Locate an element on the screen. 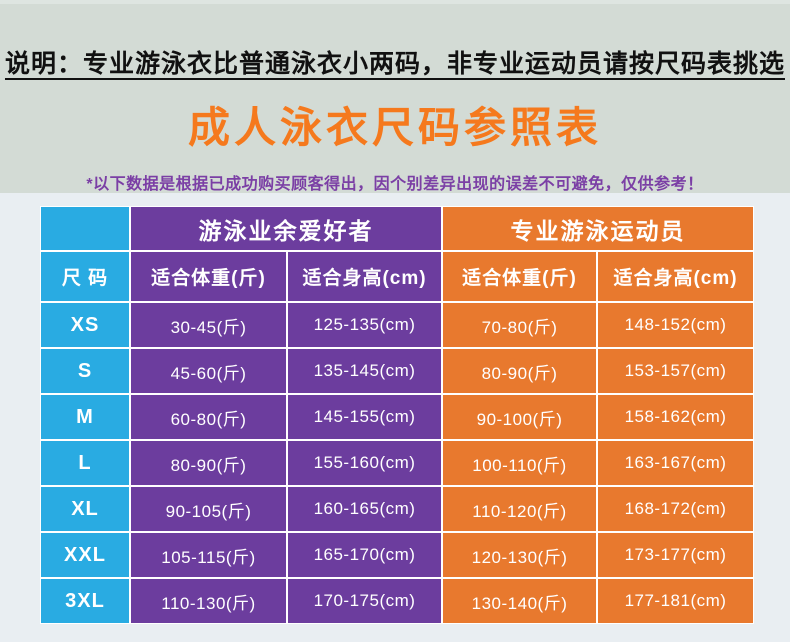 The height and width of the screenshot is (642, 790). value-cell: 105-115(斤) is located at coordinates (208, 555).